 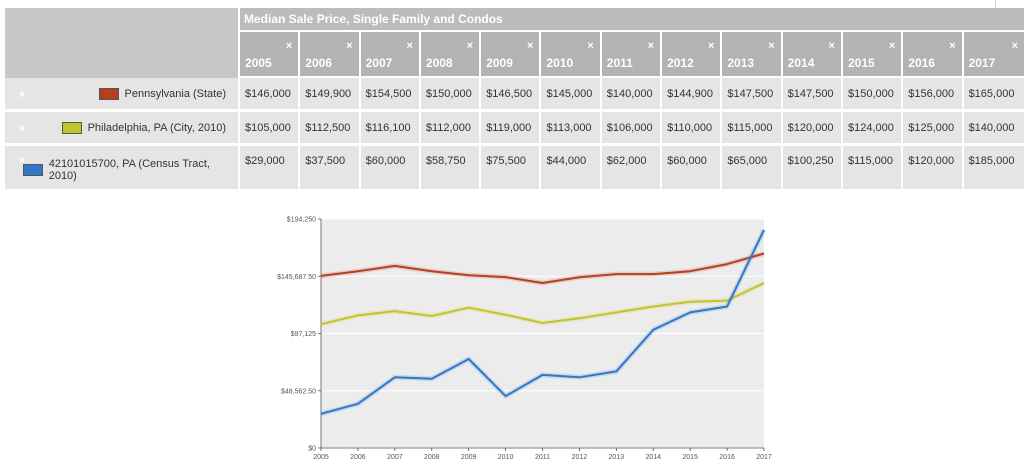 I want to click on row-label: Pennsylvania (State), so click(x=175, y=94).